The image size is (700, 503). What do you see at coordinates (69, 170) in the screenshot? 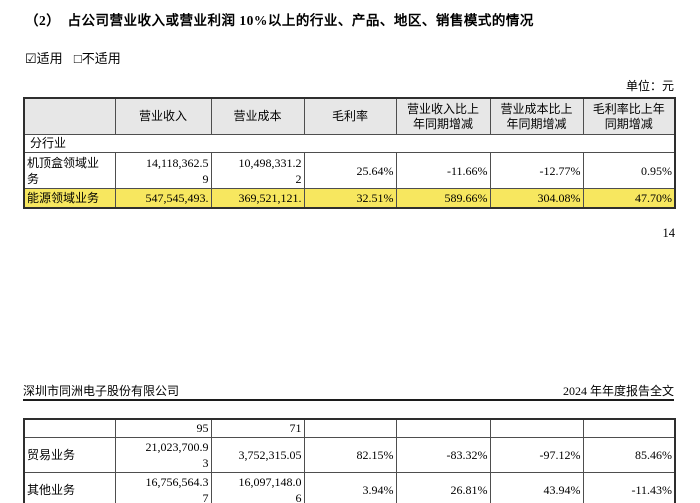
I see `row-label: 机顶盒领域业 务` at bounding box center [69, 170].